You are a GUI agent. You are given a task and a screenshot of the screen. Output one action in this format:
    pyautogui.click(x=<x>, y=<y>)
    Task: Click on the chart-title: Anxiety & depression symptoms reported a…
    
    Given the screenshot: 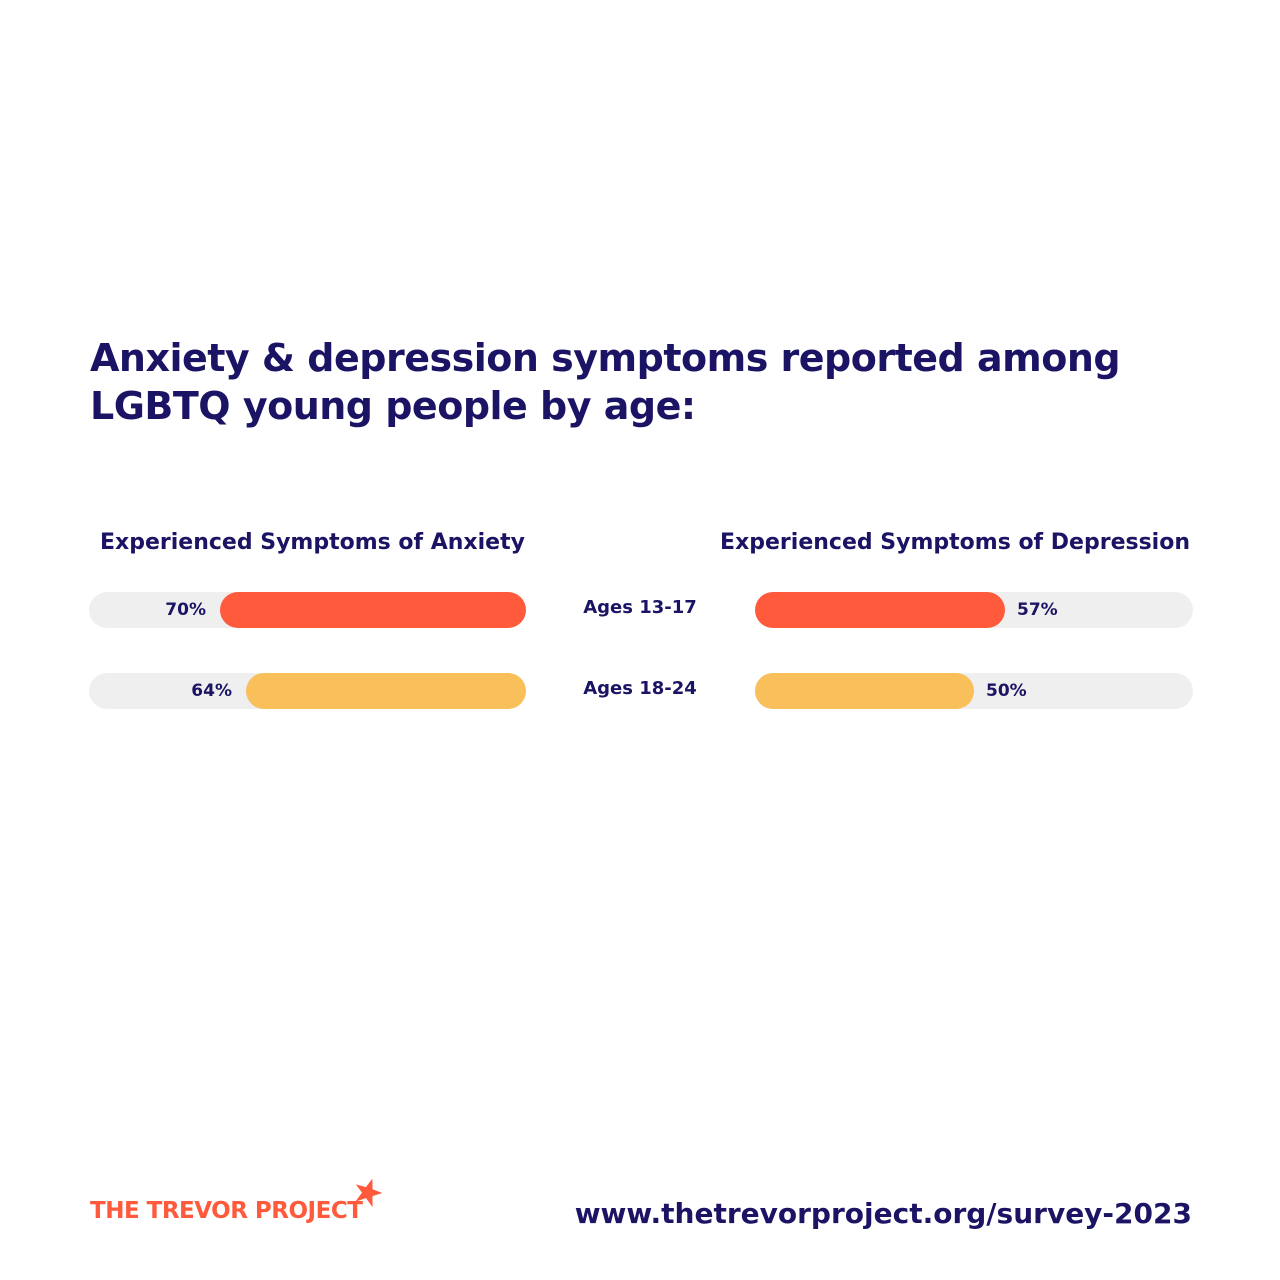 What is the action you would take?
    pyautogui.click(x=605, y=382)
    